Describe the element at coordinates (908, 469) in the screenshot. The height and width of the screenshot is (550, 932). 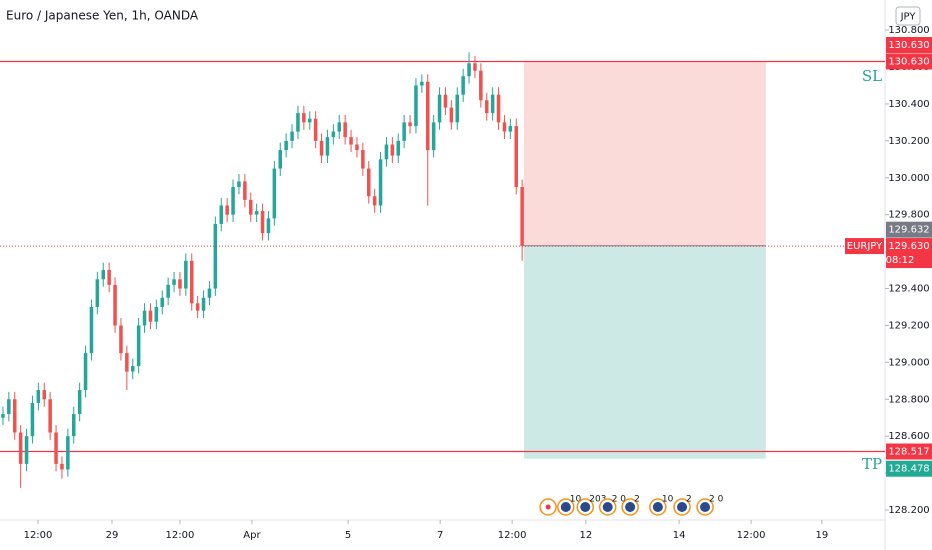
I see `target-tag: 128.478` at that location.